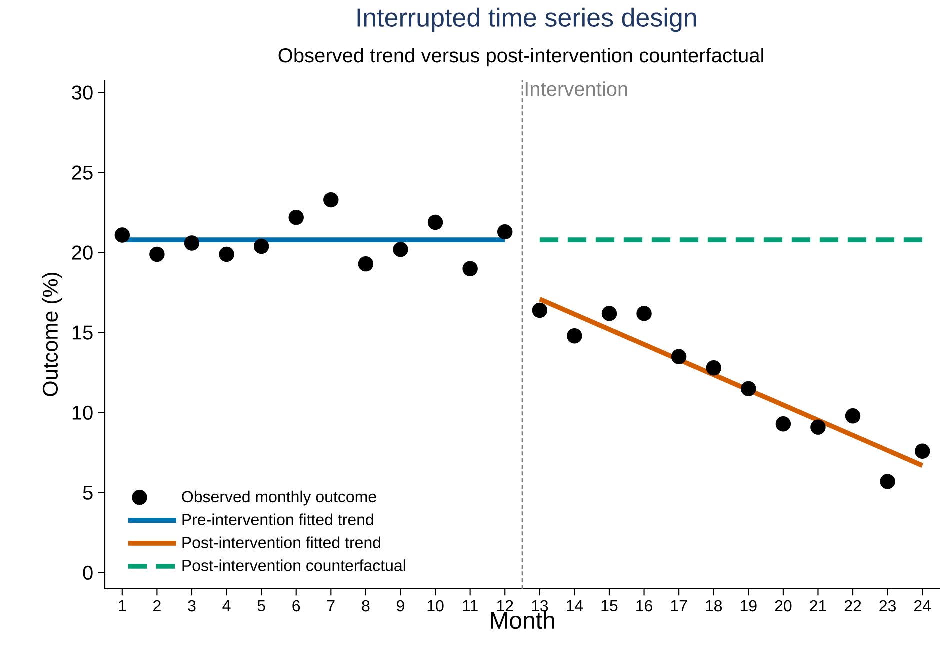 Image resolution: width=946 pixels, height=646 pixels. What do you see at coordinates (82, 173) in the screenshot?
I see `y-tick-label: 25` at bounding box center [82, 173].